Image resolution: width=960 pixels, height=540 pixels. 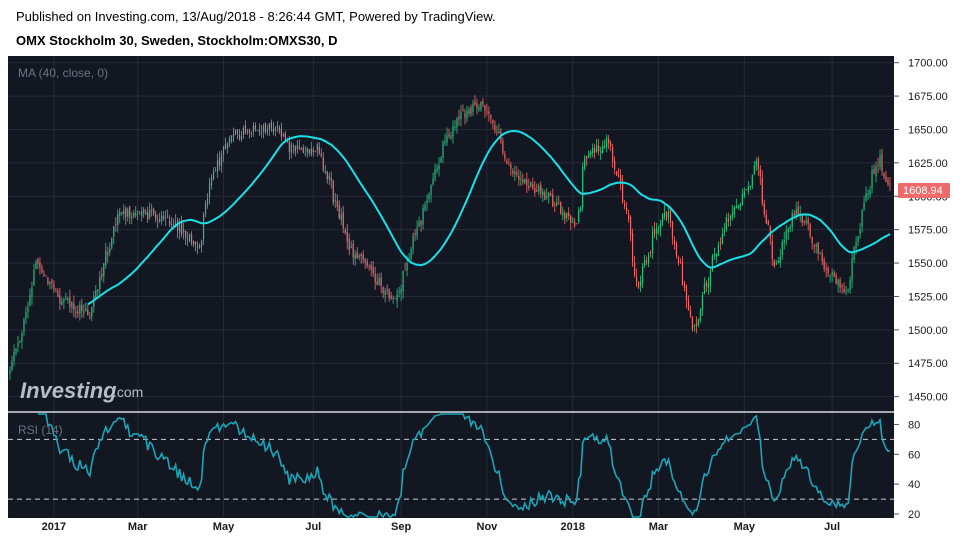 I want to click on price-tick-label: 1700.00, so click(x=928, y=64).